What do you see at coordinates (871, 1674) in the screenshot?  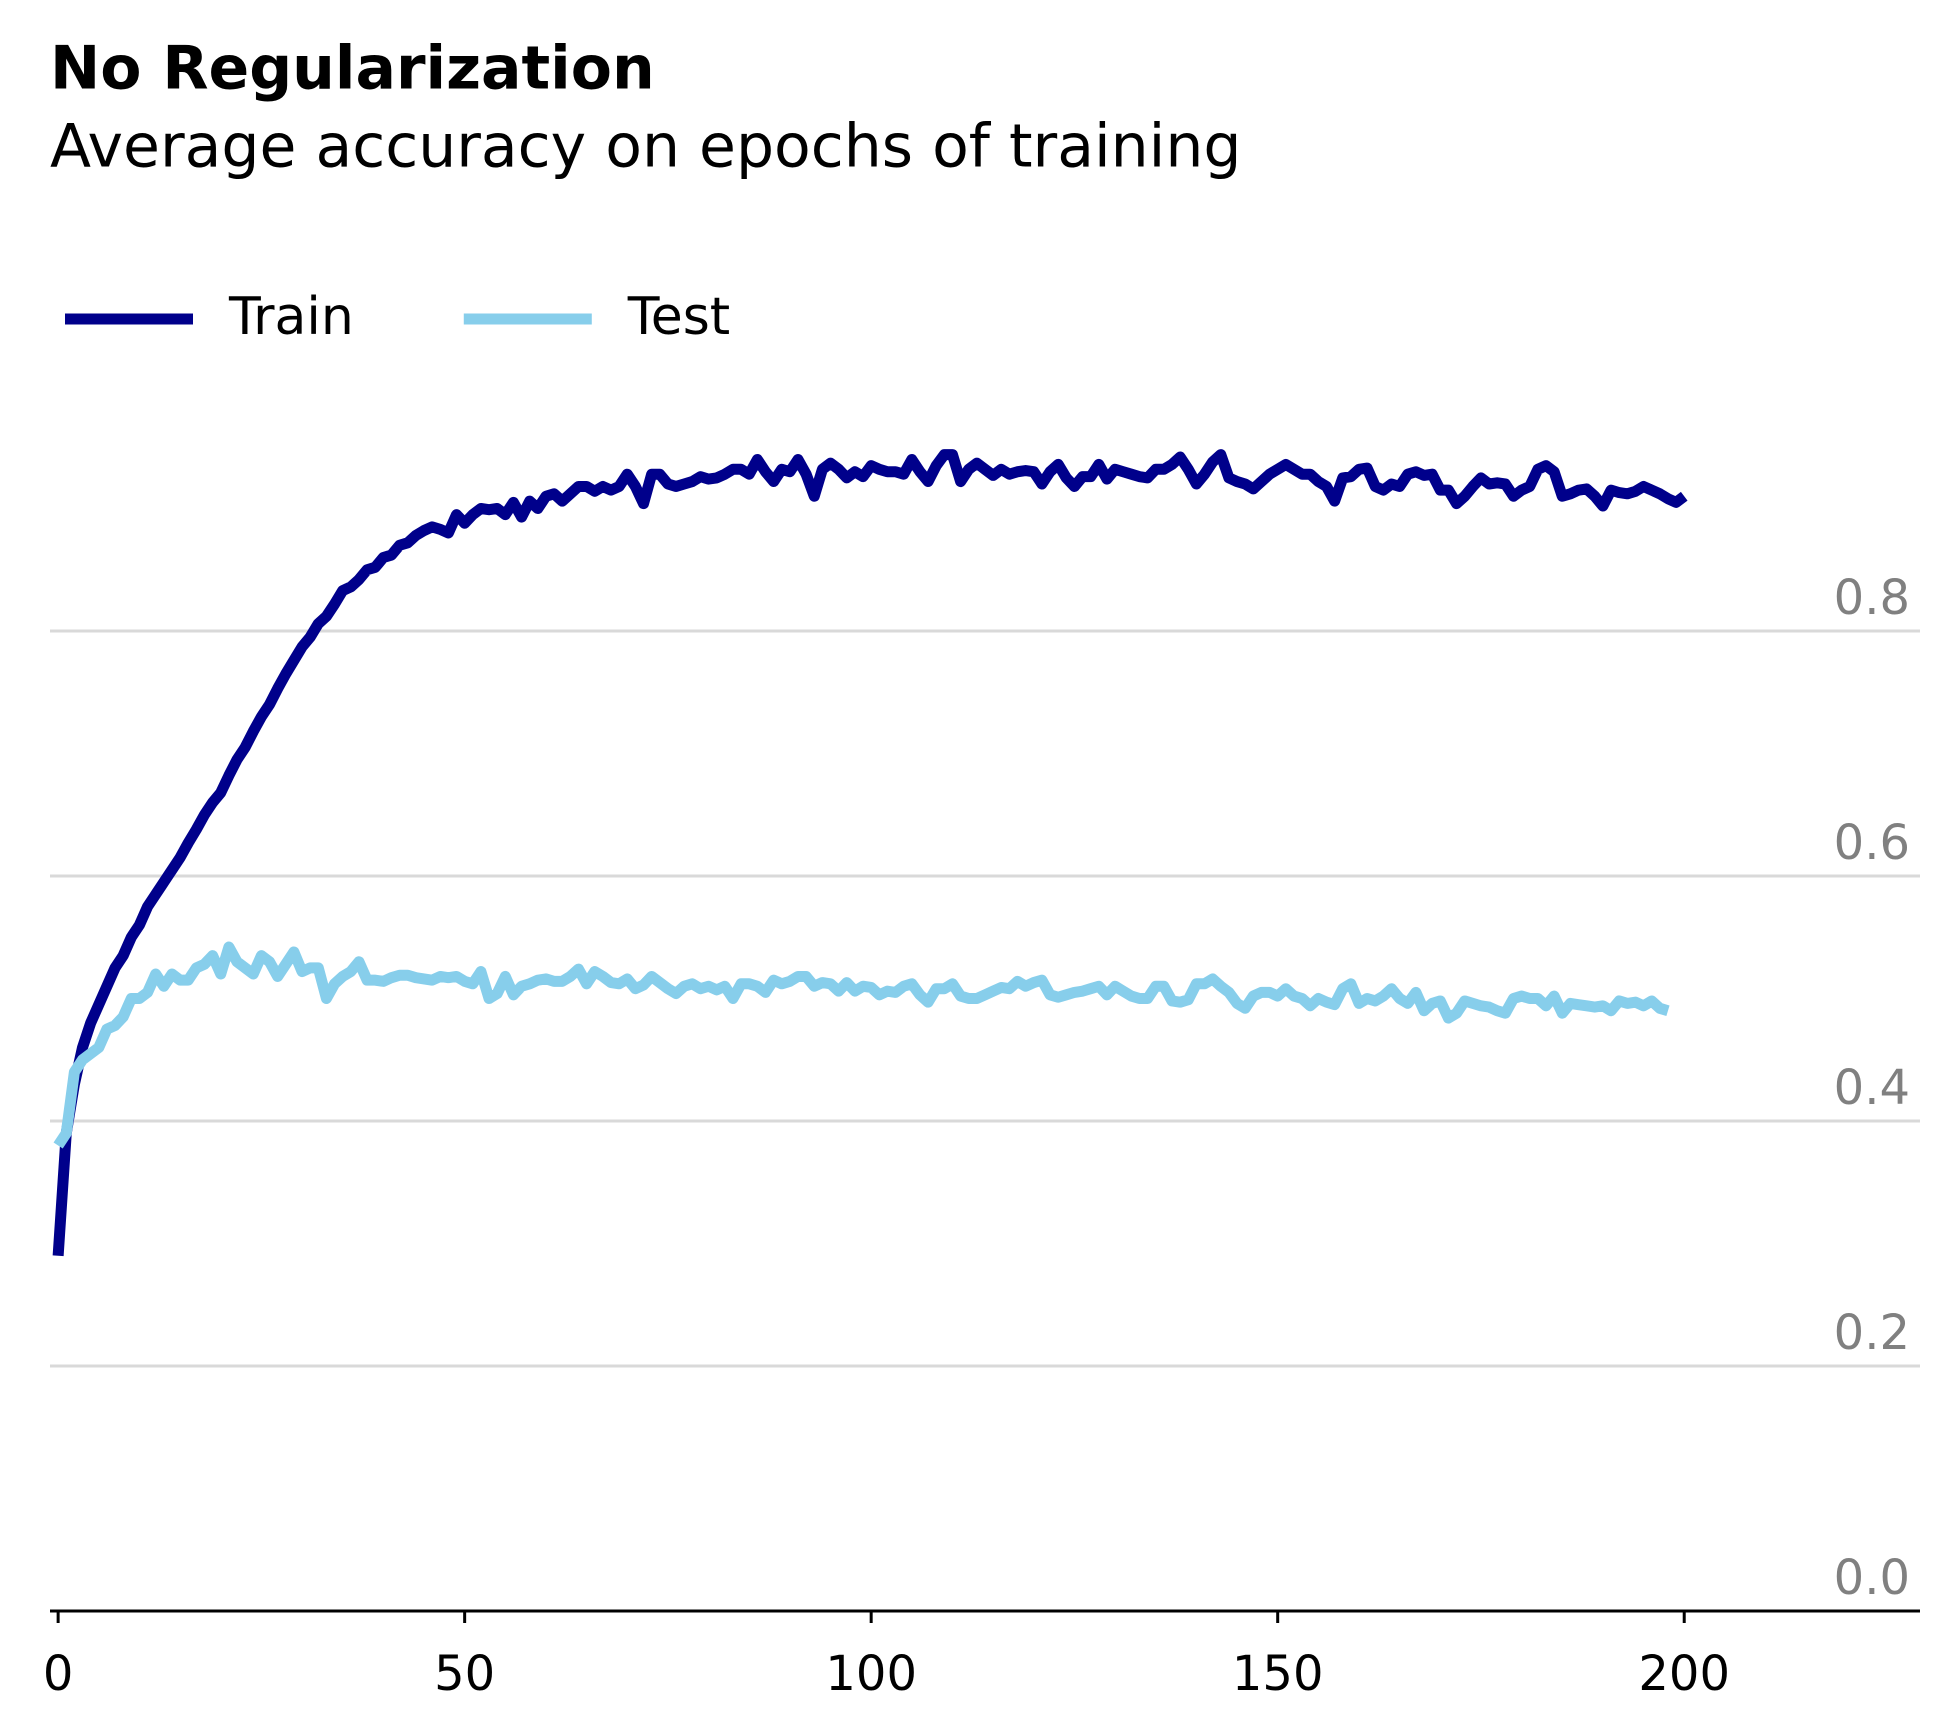 I see `x-tick-label: 100` at bounding box center [871, 1674].